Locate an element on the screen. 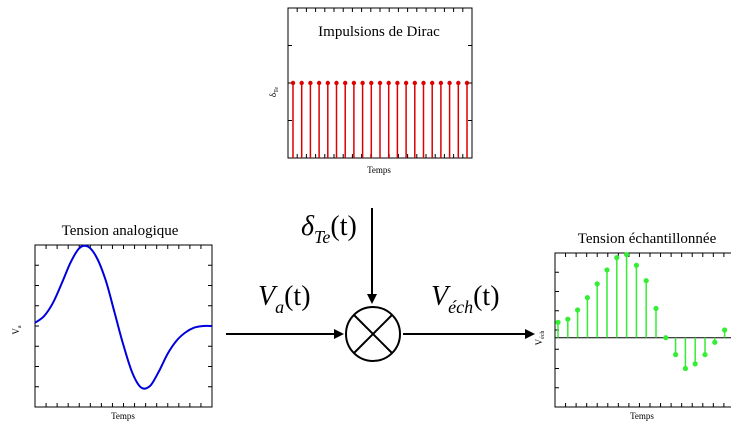 This screenshot has height=425, width=731. dirac-axis-ticks is located at coordinates (380, 83).